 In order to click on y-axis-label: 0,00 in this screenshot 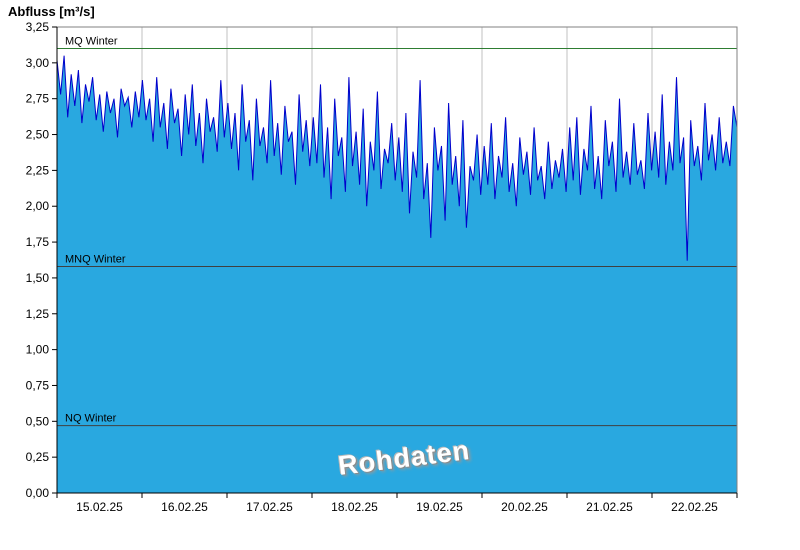, I will do `click(38, 493)`.